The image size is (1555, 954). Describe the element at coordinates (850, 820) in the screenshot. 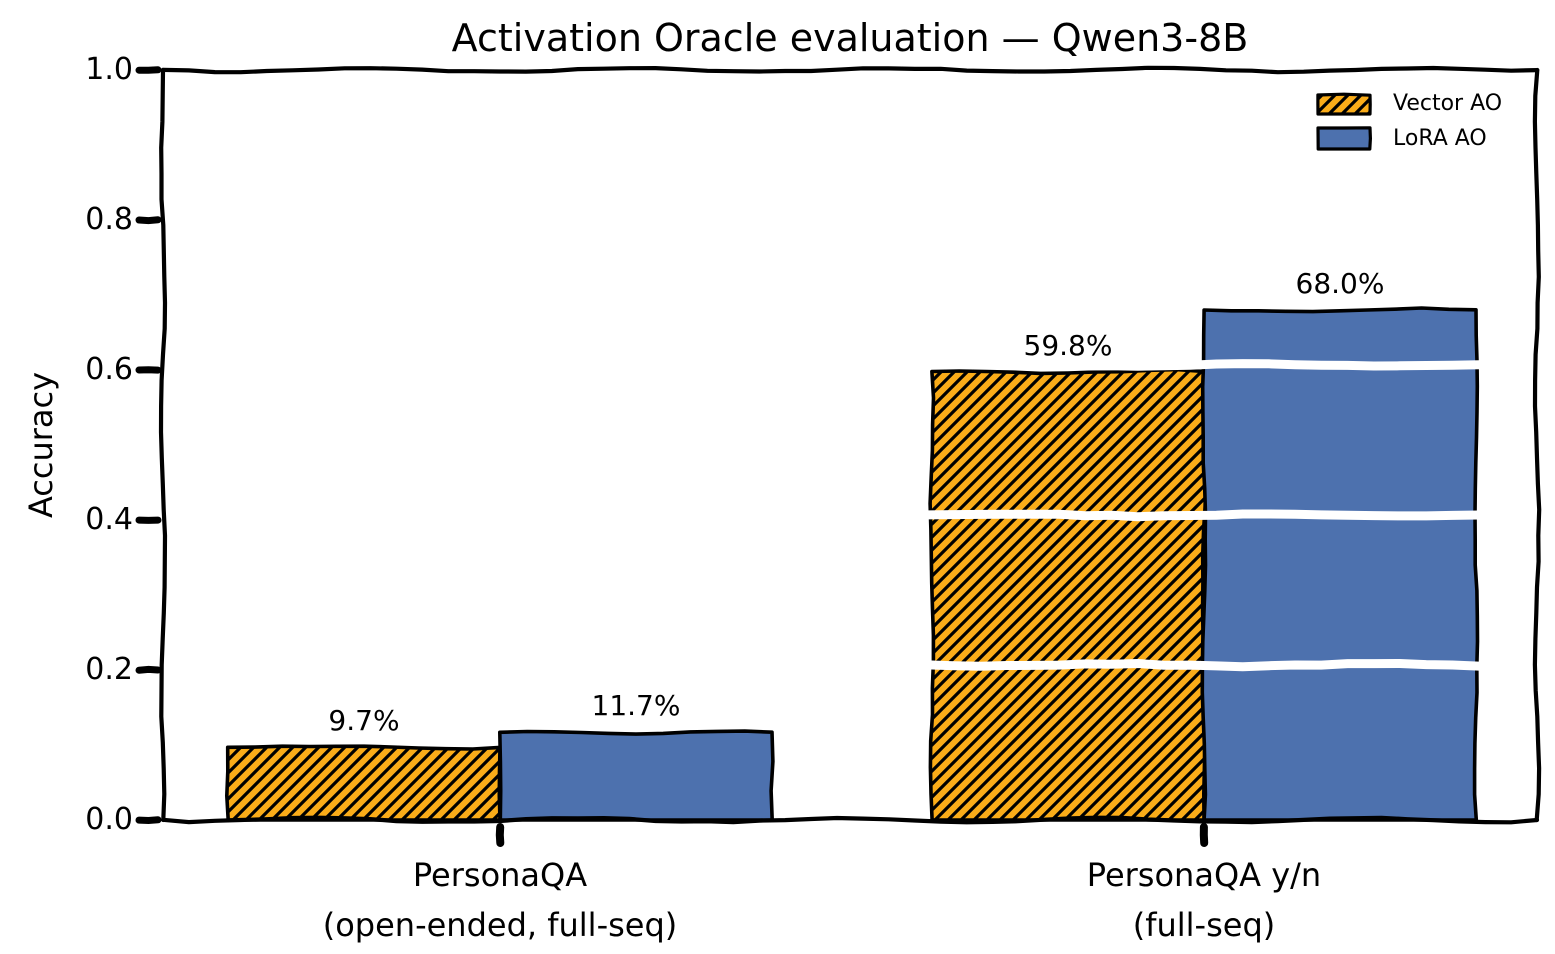

I see `spine-bottom` at that location.